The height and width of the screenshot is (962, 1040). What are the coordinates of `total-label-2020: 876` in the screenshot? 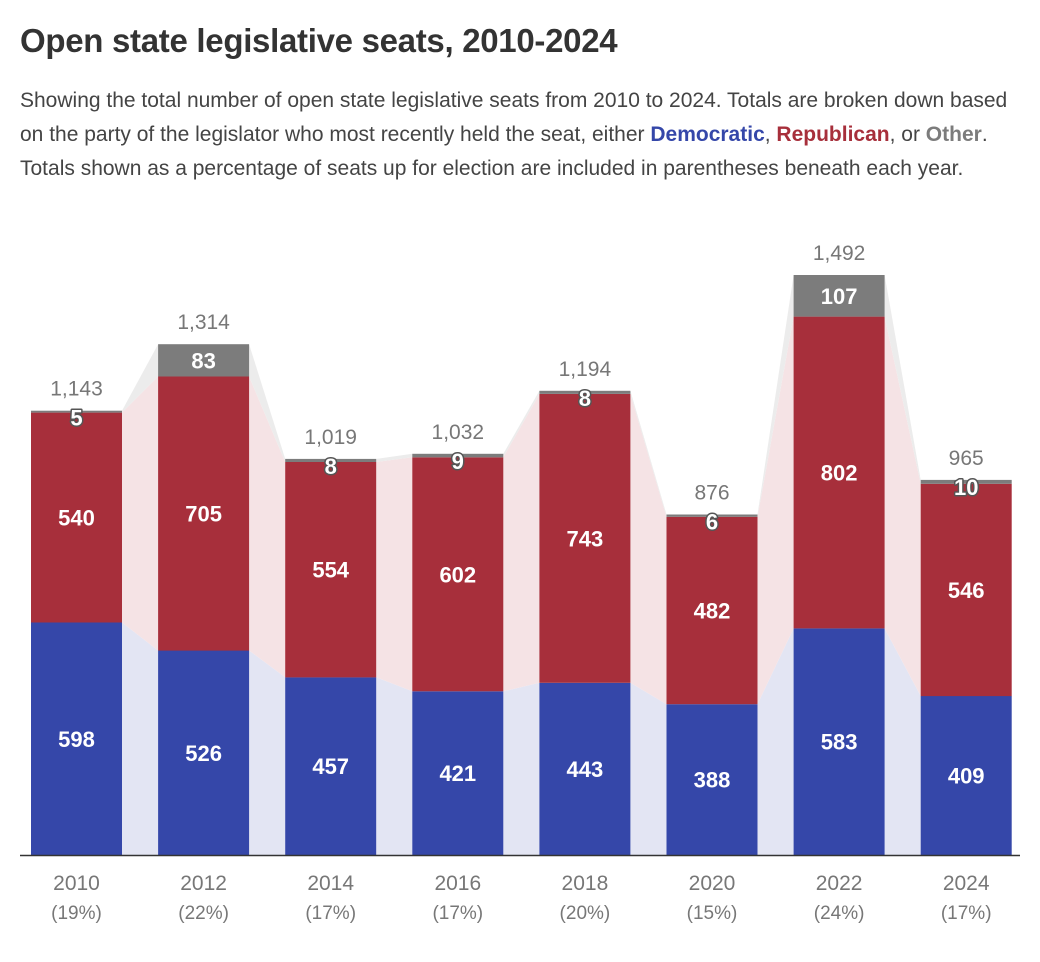 It's located at (711, 493).